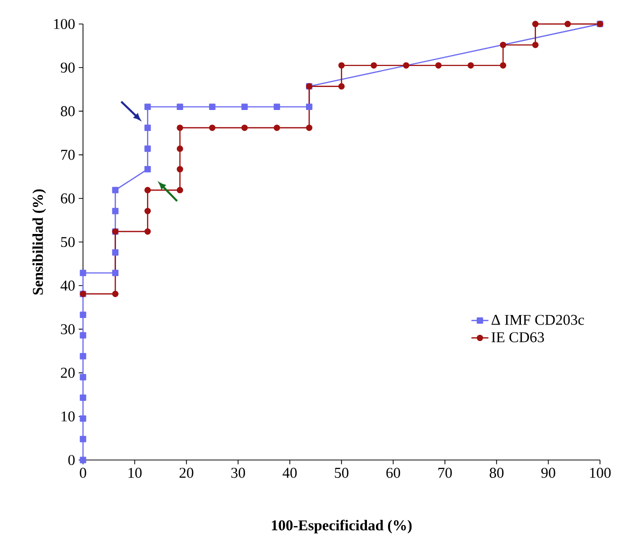  What do you see at coordinates (538, 319) in the screenshot?
I see `legend-label: Δ IMF CD203c` at bounding box center [538, 319].